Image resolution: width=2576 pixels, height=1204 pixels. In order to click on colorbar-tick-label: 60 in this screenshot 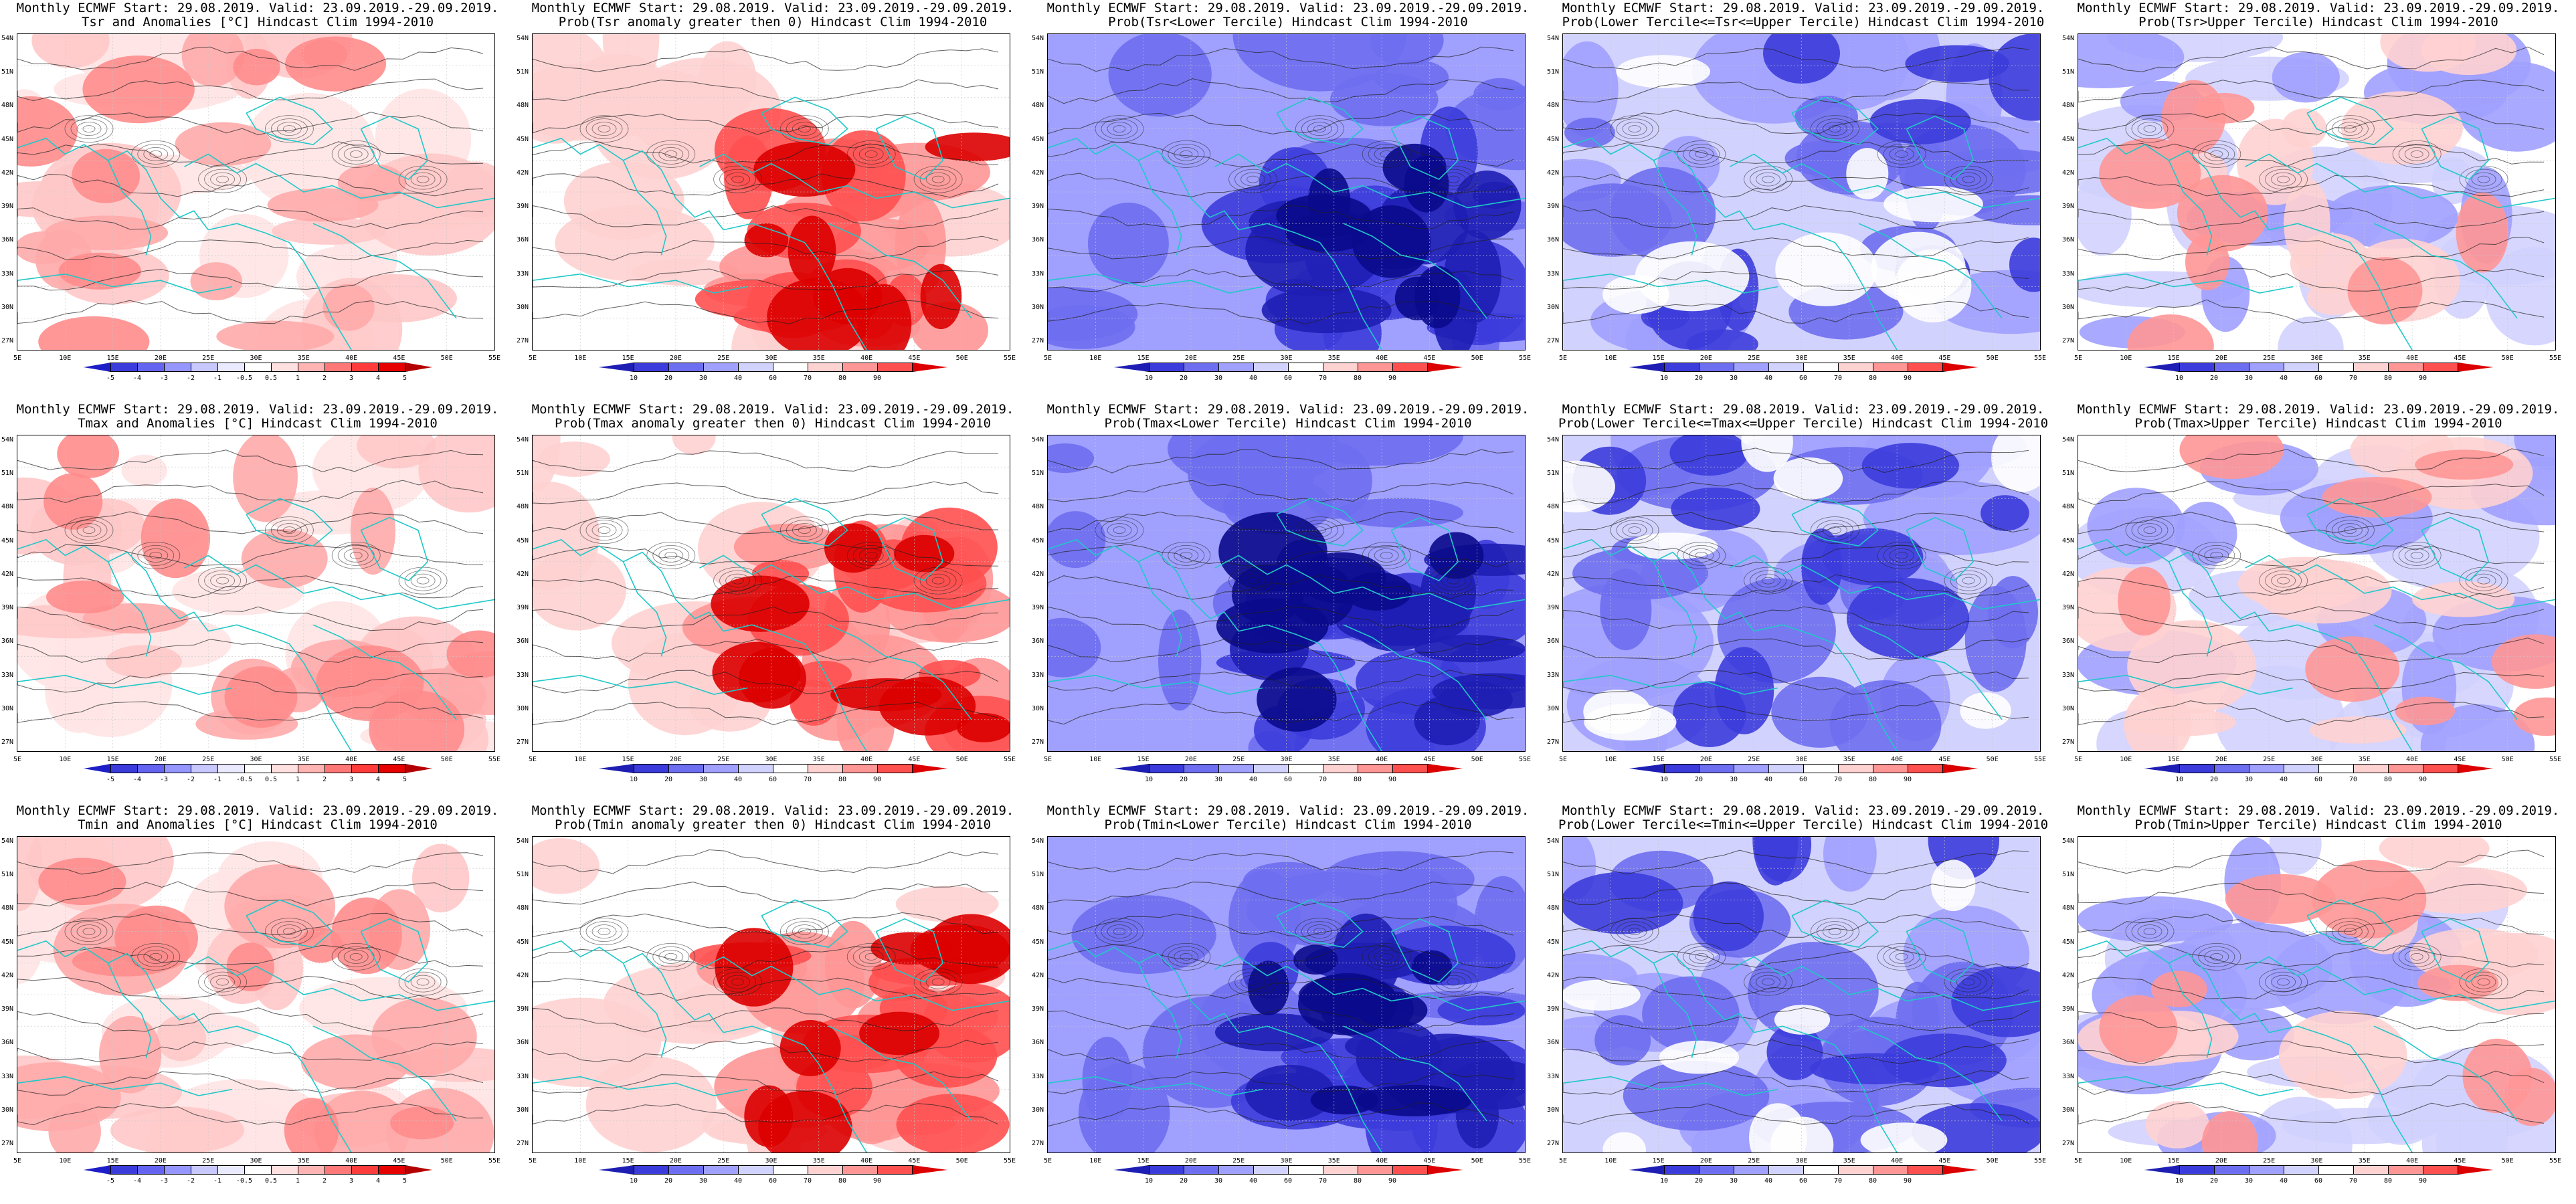, I will do `click(773, 779)`.